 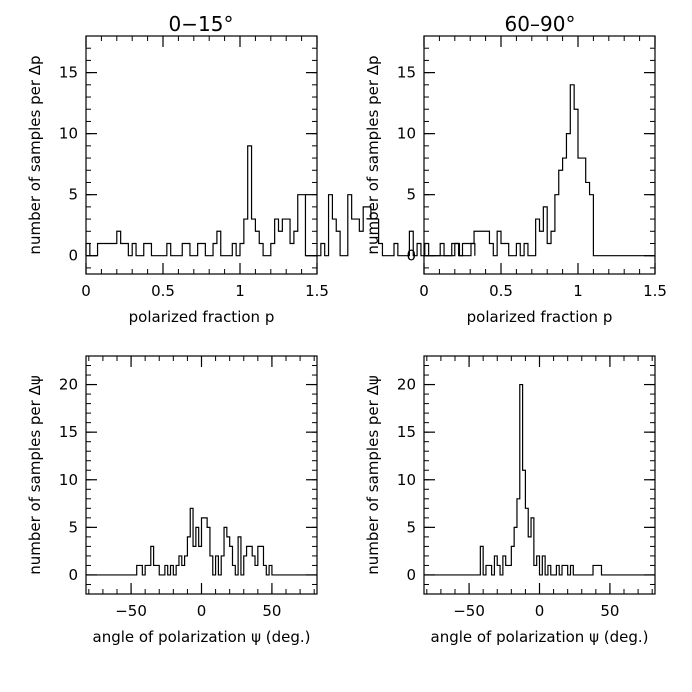 What do you see at coordinates (540, 24) in the screenshot?
I see `column-title-right: 60–90°` at bounding box center [540, 24].